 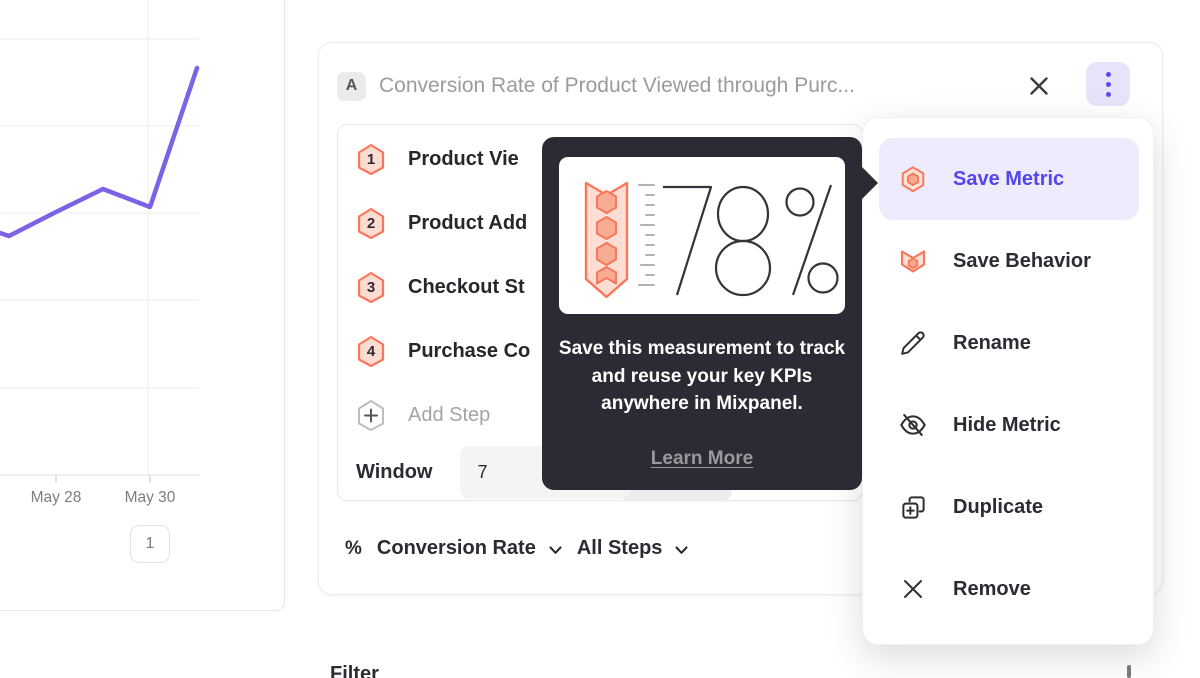 I want to click on measurement-bar: % Conversion Rate All Steps, so click(x=516, y=548).